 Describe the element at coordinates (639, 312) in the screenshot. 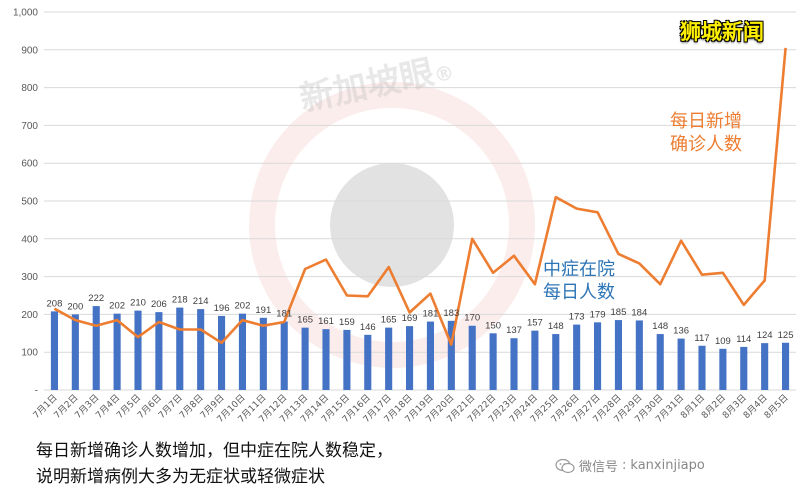

I see `bar-data-label: 184` at that location.